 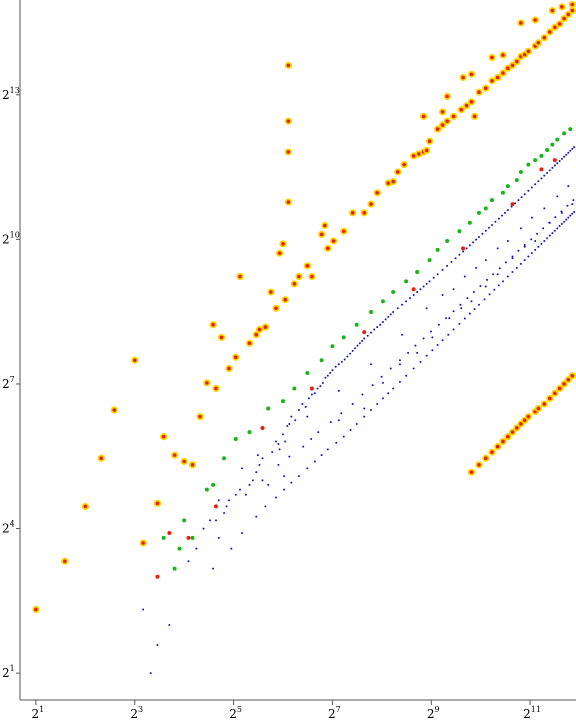 I want to click on y-tick-label: 21, so click(x=8, y=672).